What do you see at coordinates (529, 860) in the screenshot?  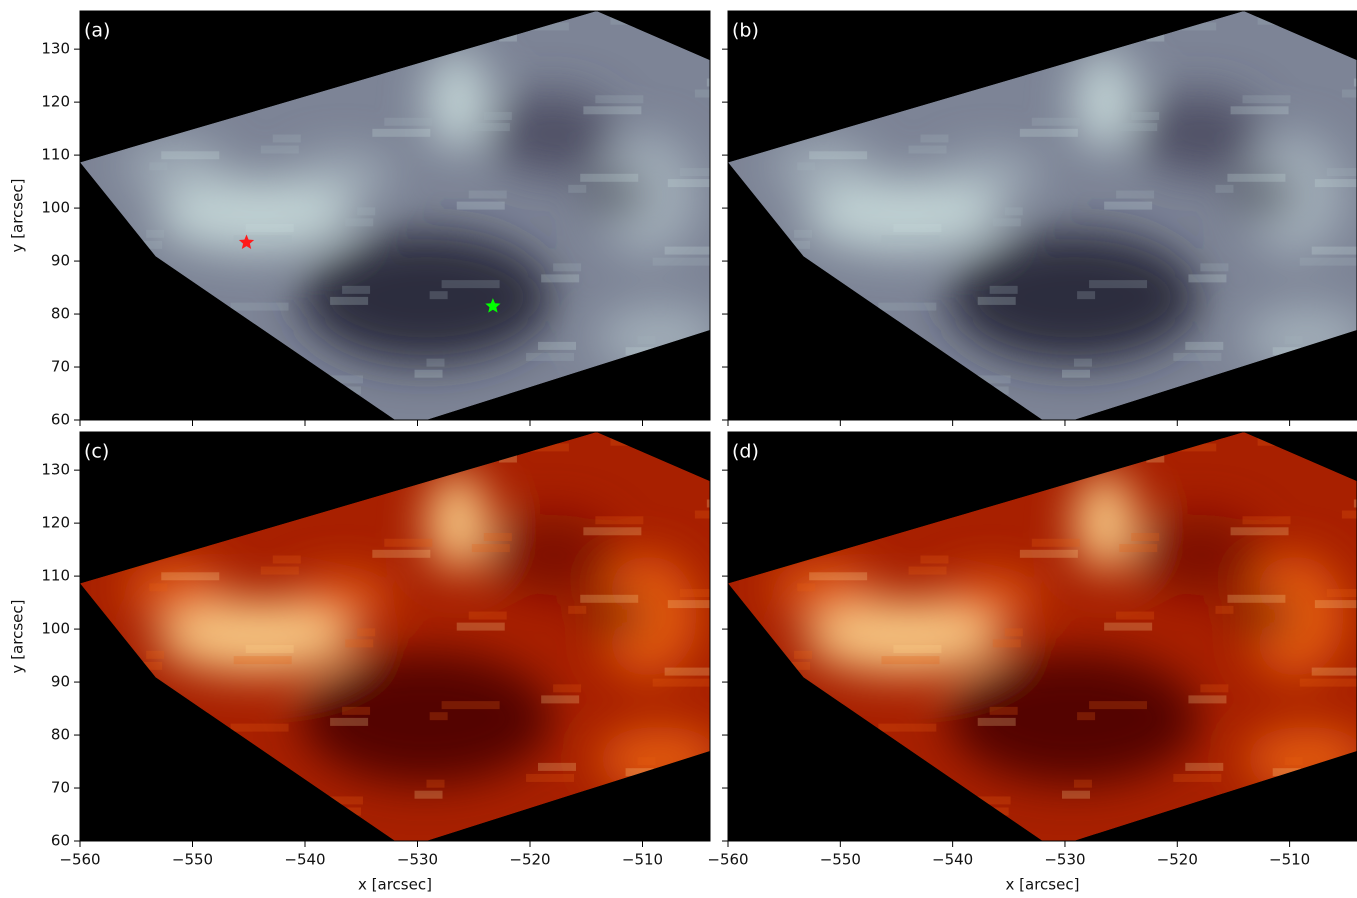 I see `x-tick-label: −520` at bounding box center [529, 860].